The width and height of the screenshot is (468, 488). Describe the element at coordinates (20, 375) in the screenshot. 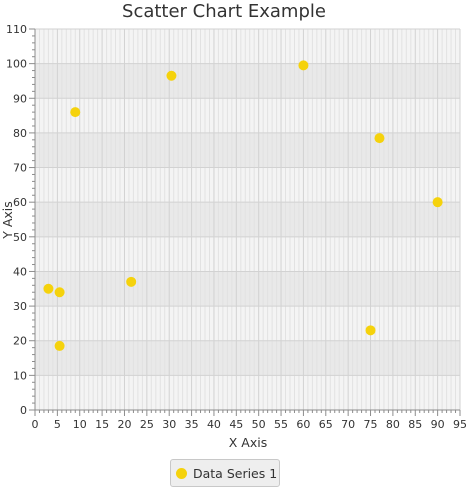

I see `y-tick-label: 10` at that location.